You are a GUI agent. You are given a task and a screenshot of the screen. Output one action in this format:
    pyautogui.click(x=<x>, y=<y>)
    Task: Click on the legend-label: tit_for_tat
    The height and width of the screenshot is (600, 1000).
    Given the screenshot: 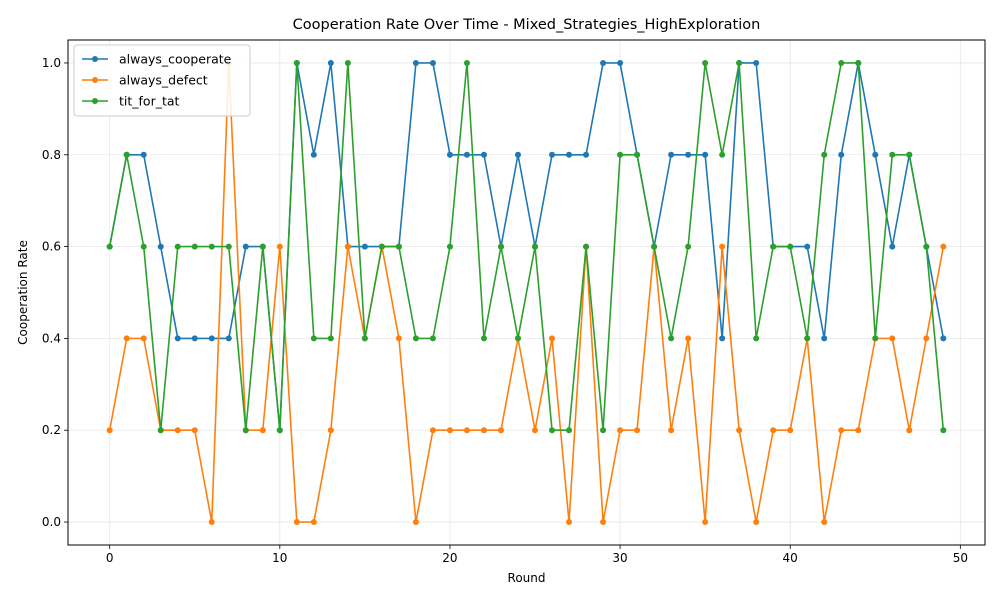 What is the action you would take?
    pyautogui.click(x=149, y=101)
    